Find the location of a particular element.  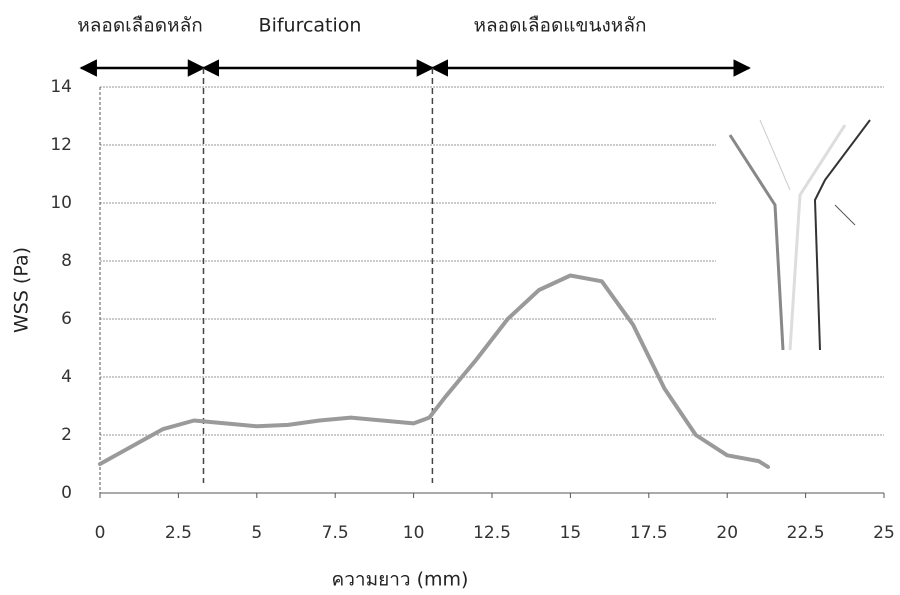

x-tick-label: 5 is located at coordinates (256, 533).